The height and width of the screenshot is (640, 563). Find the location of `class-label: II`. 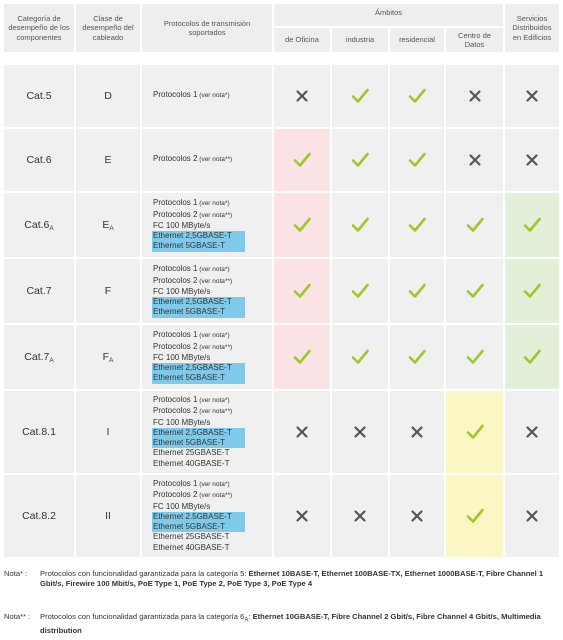

class-label: II is located at coordinates (108, 516).